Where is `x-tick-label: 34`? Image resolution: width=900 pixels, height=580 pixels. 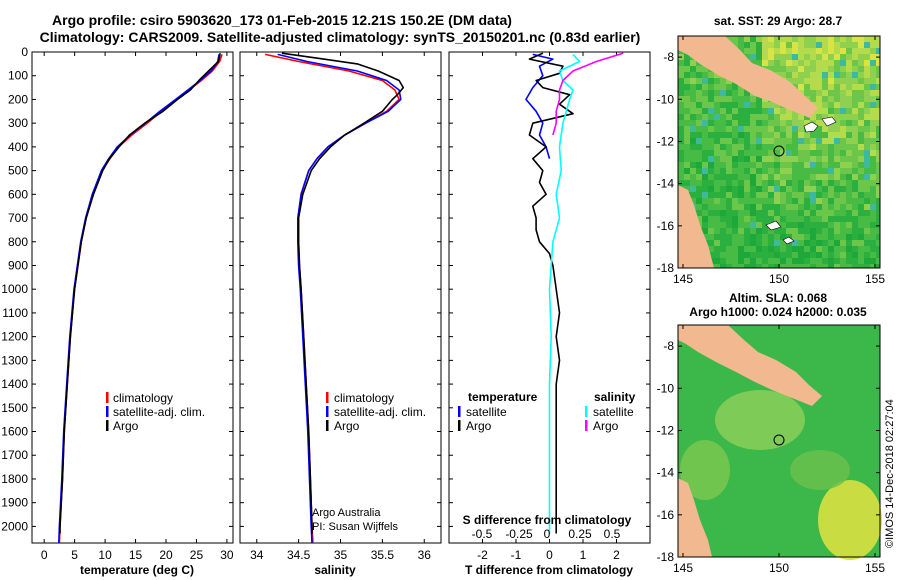
x-tick-label: 34 is located at coordinates (257, 555).